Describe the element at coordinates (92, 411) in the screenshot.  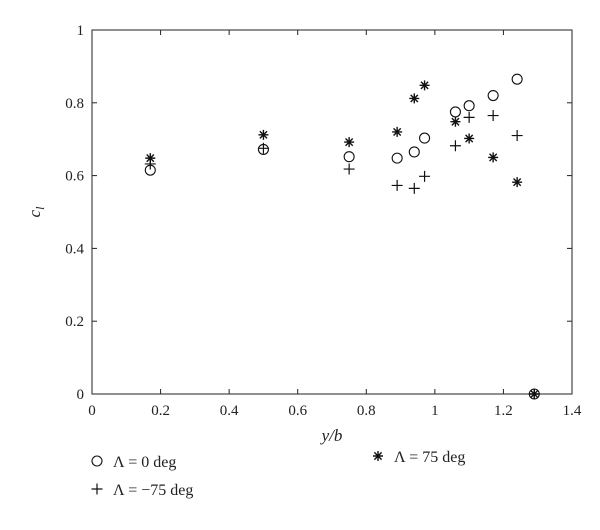
I see `x-tick-label: 0` at that location.